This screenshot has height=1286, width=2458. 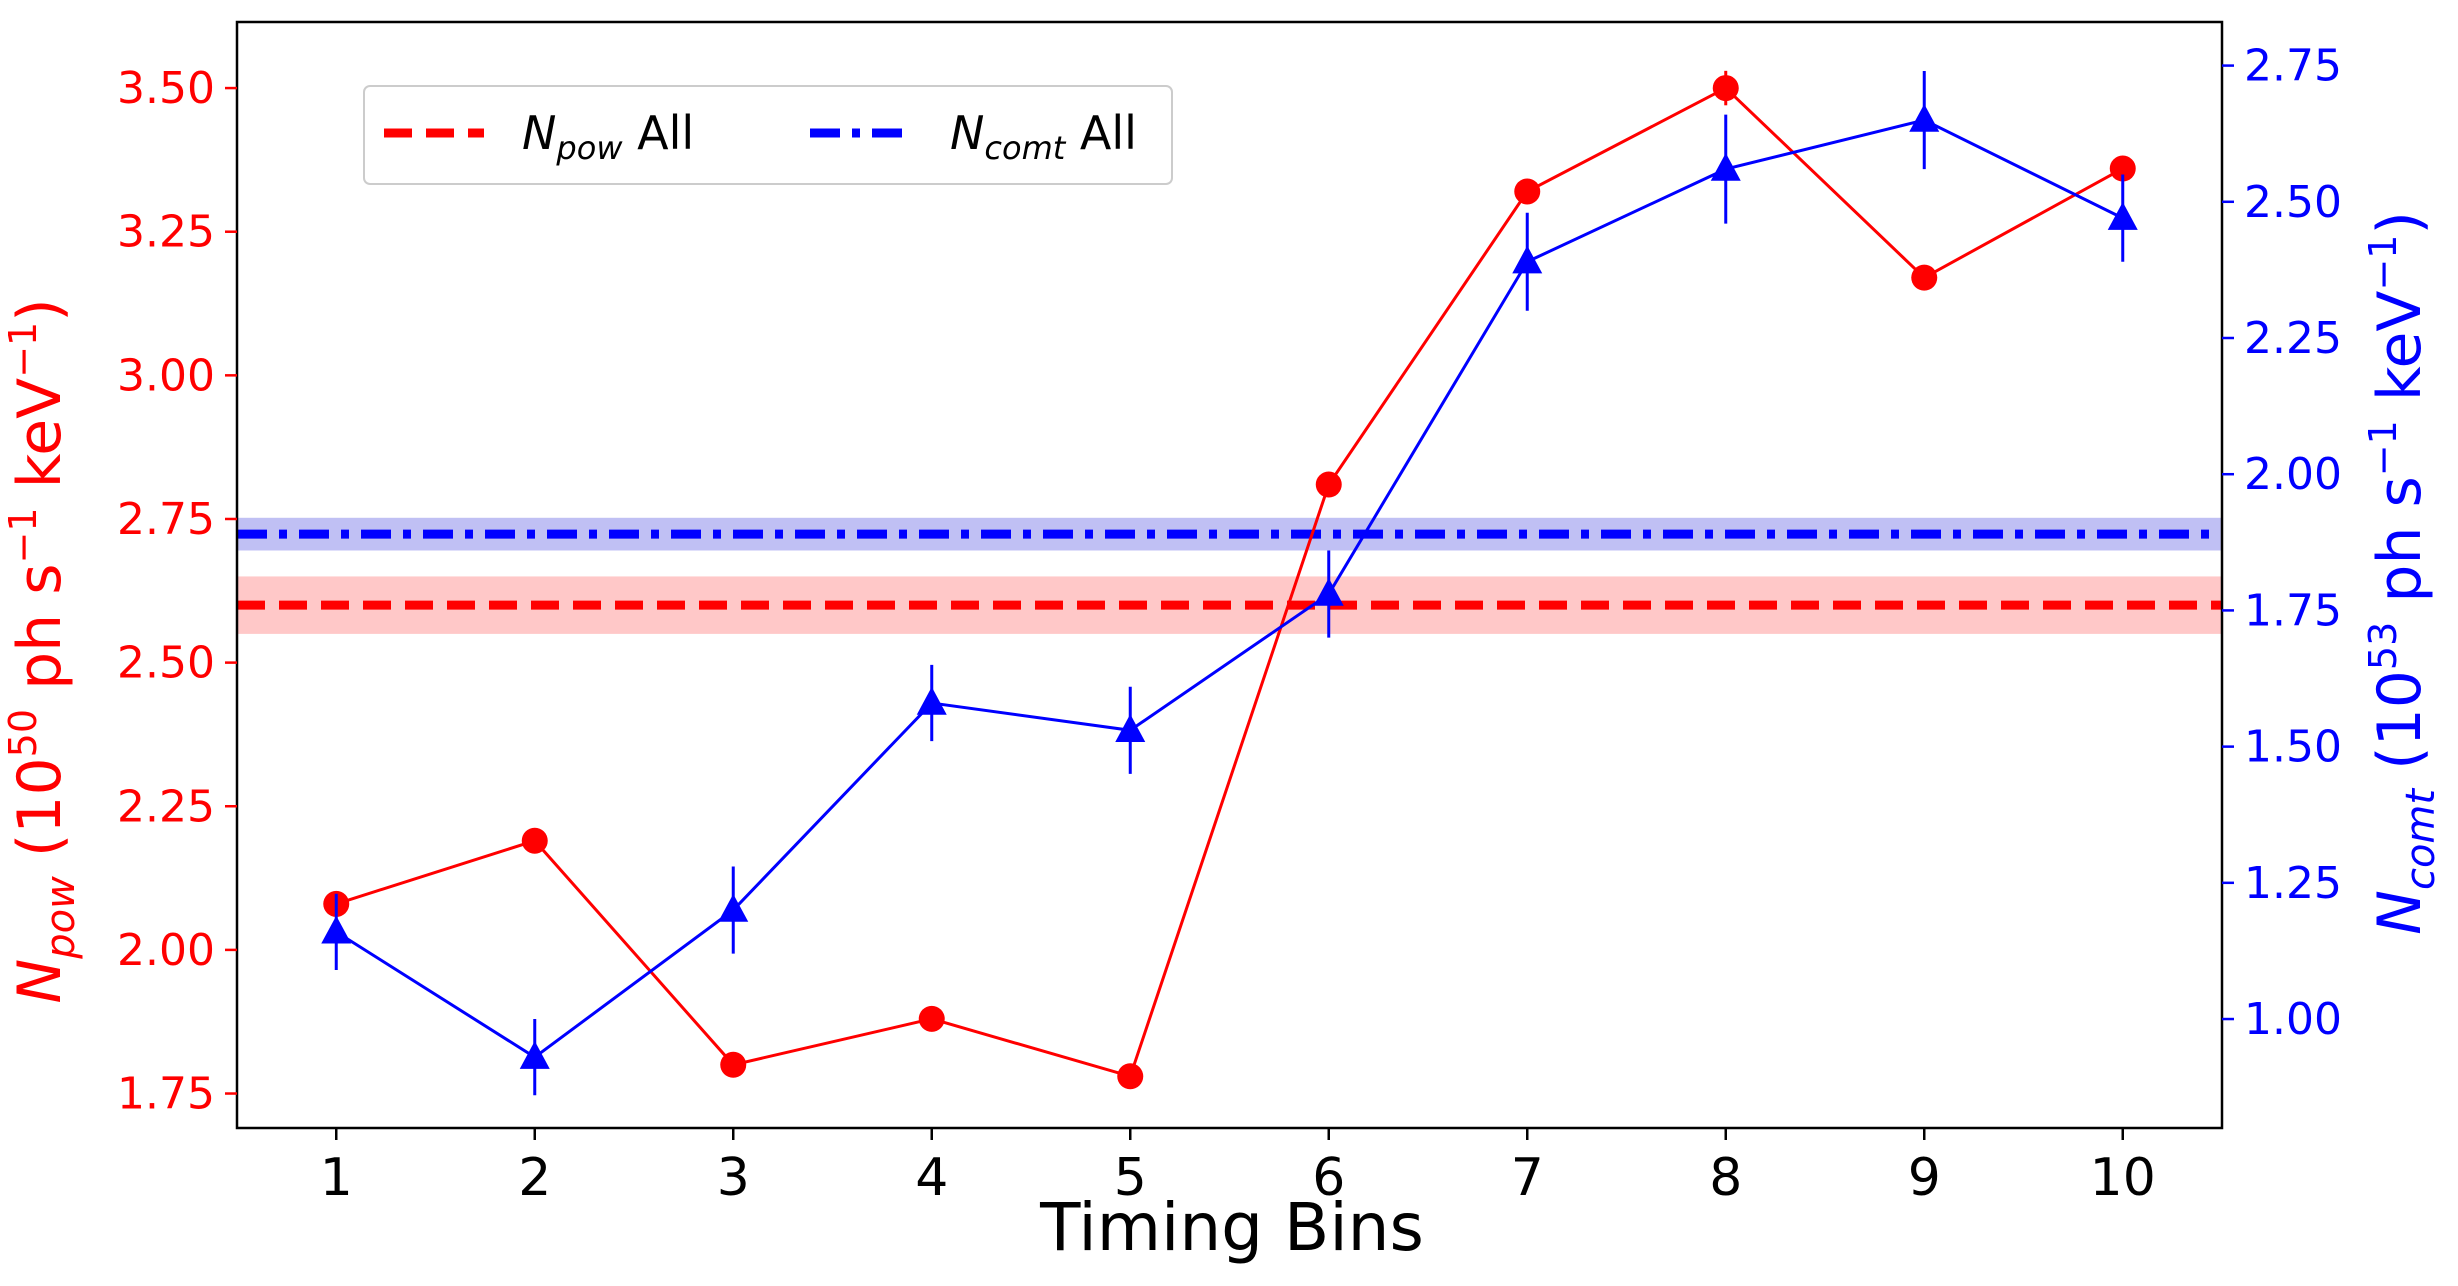 What do you see at coordinates (2293, 338) in the screenshot?
I see `right-tick-label: 2.25` at bounding box center [2293, 338].